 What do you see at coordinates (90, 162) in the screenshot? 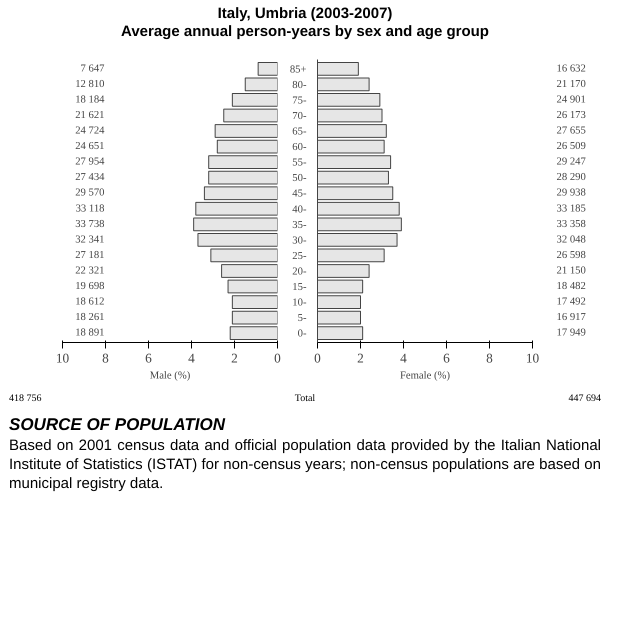
I see `annotation: 27 954` at bounding box center [90, 162].